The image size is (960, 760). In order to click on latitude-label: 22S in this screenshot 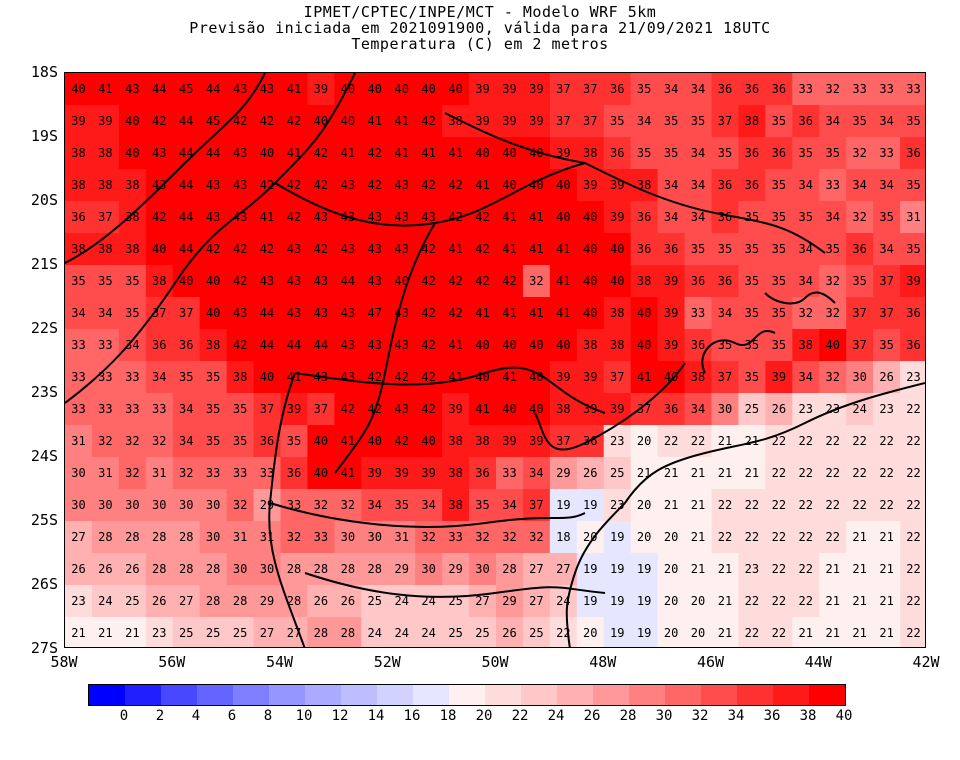, I will do `click(44, 328)`.